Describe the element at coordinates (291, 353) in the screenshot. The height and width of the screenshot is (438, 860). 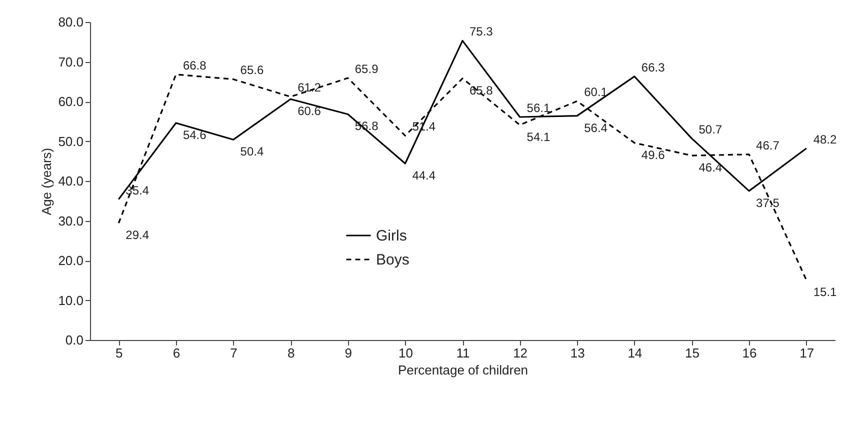
I see `x-tick-label: 8` at that location.